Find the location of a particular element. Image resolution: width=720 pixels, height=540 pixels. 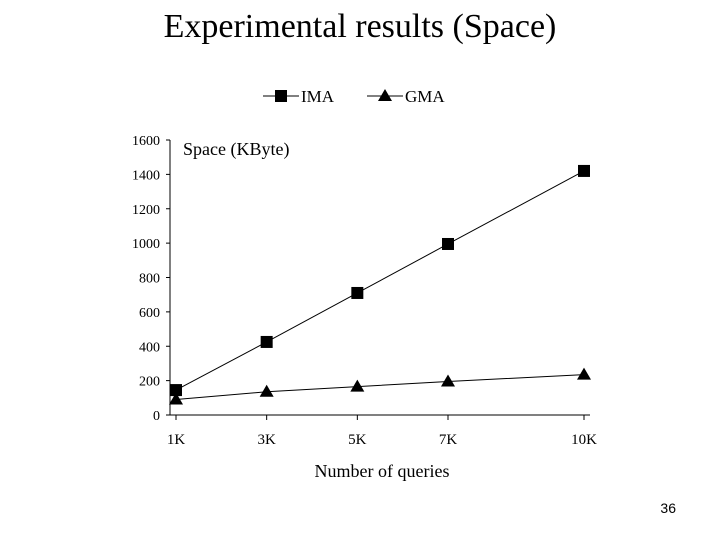

x-ticks: 1K 3K 5K 7K 10K is located at coordinates (382, 431).